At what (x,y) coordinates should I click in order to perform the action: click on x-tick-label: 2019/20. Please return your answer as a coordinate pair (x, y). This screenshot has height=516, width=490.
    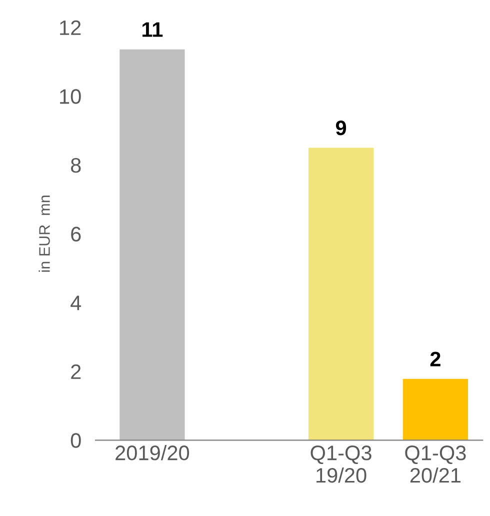
    Looking at the image, I should click on (153, 452).